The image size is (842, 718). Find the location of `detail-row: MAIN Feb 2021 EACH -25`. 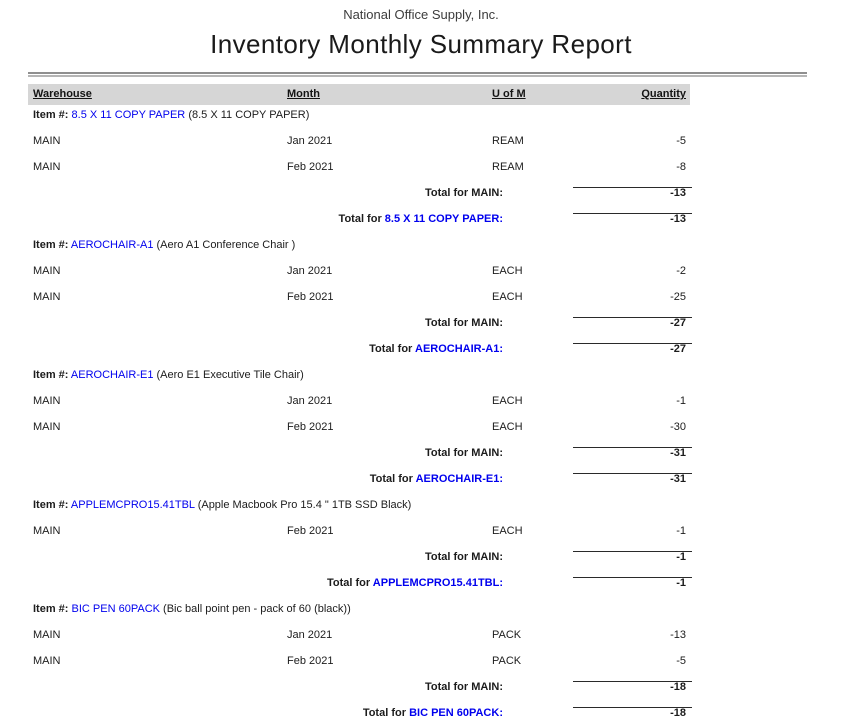

detail-row: MAIN Feb 2021 EACH -25 is located at coordinates (421, 301).